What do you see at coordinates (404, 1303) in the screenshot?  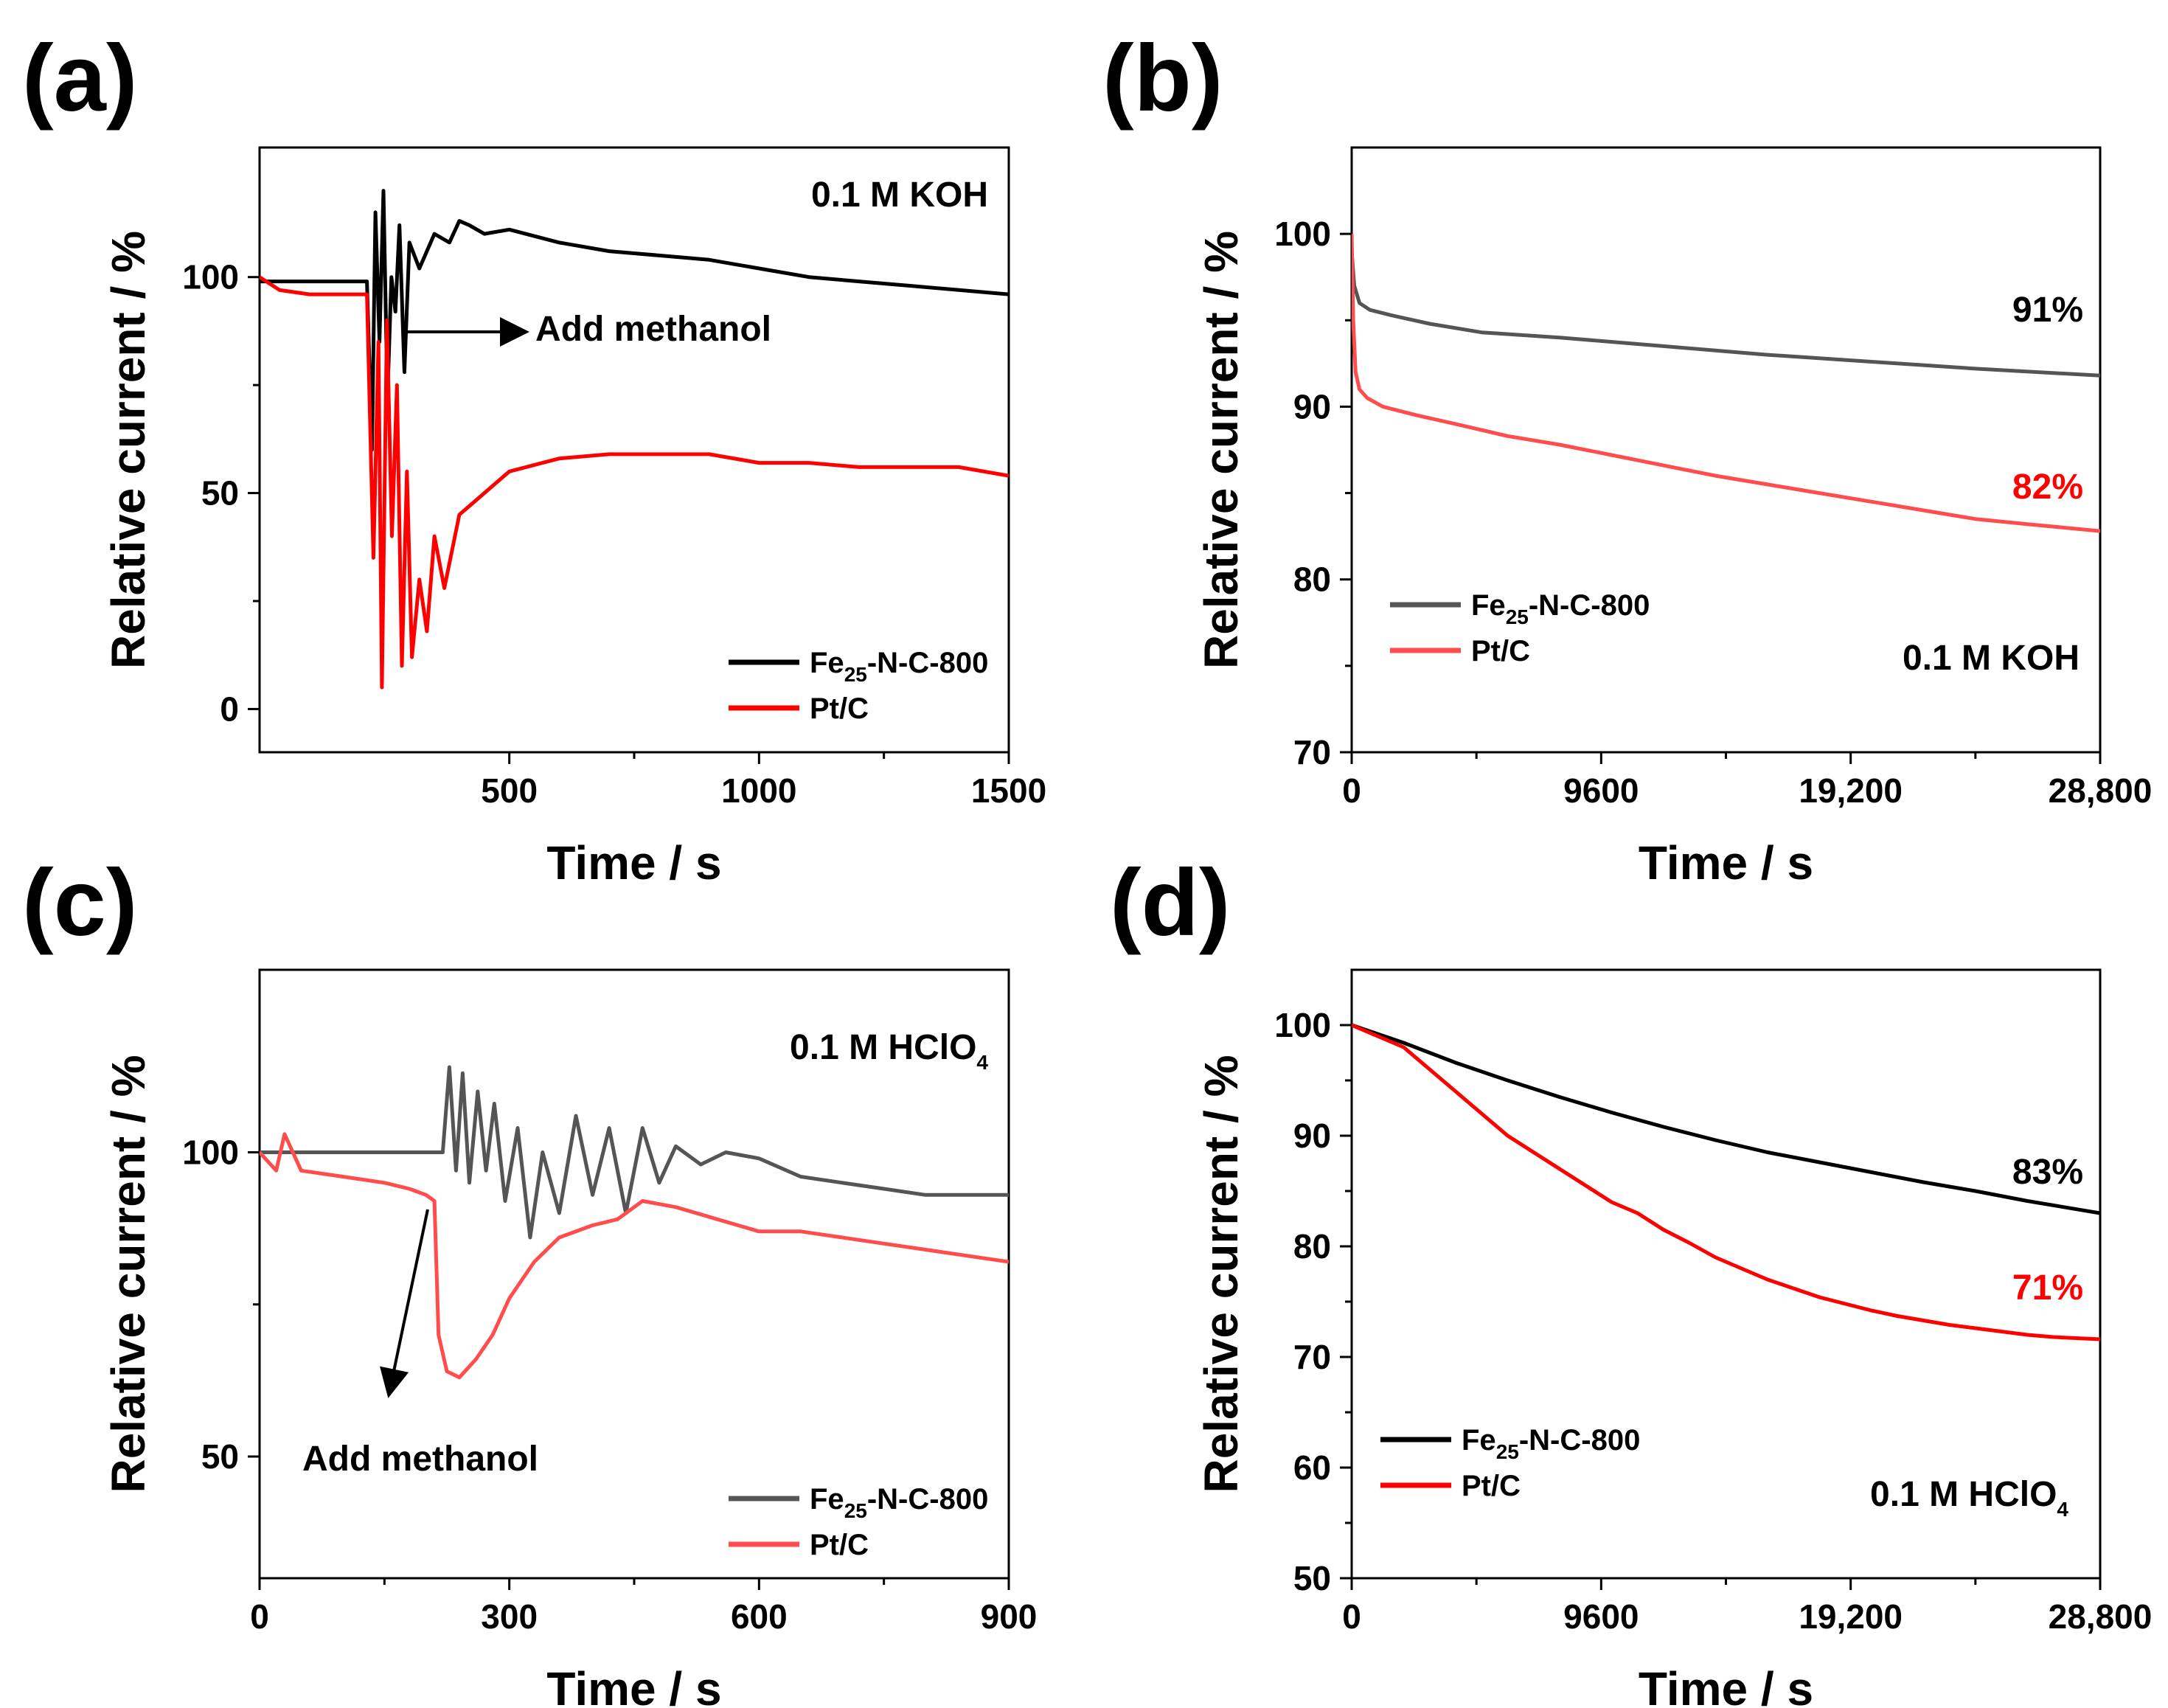 I see `annotation-arrow` at bounding box center [404, 1303].